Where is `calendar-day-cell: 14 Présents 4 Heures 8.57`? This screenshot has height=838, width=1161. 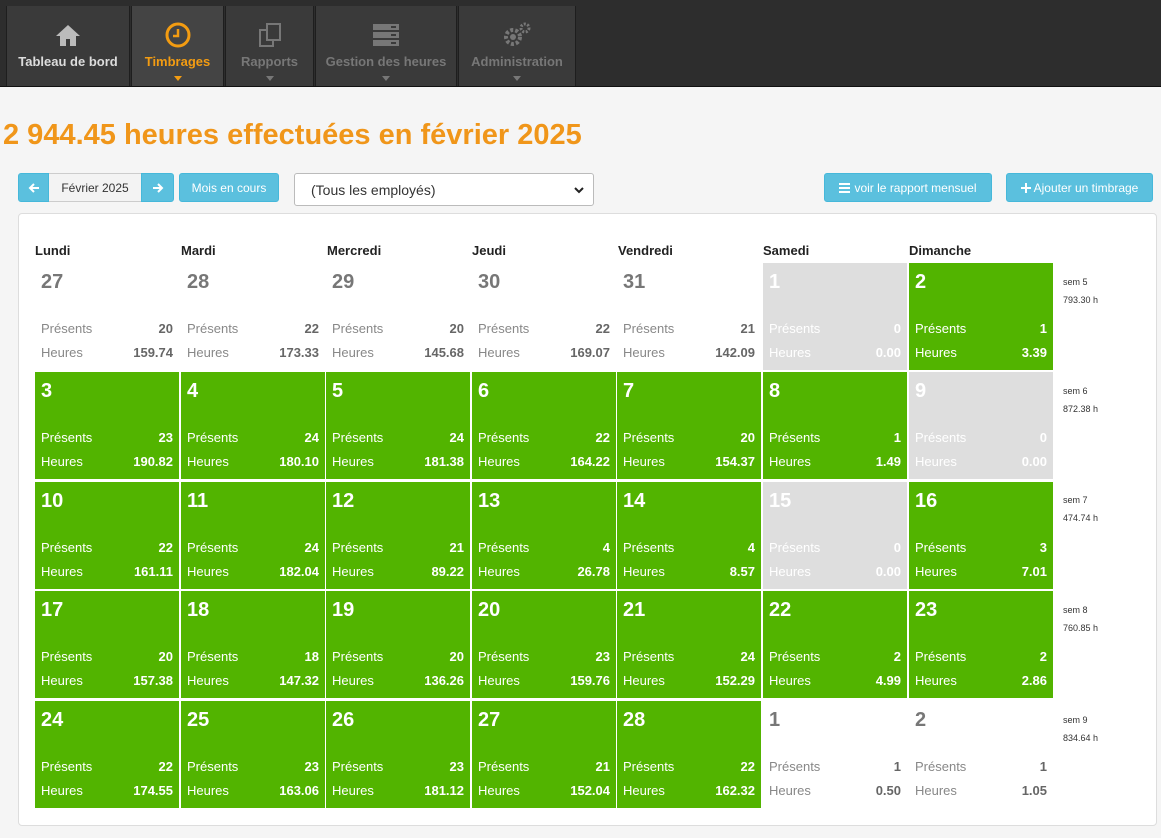
calendar-day-cell: 14 Présents 4 Heures 8.57 is located at coordinates (689, 535).